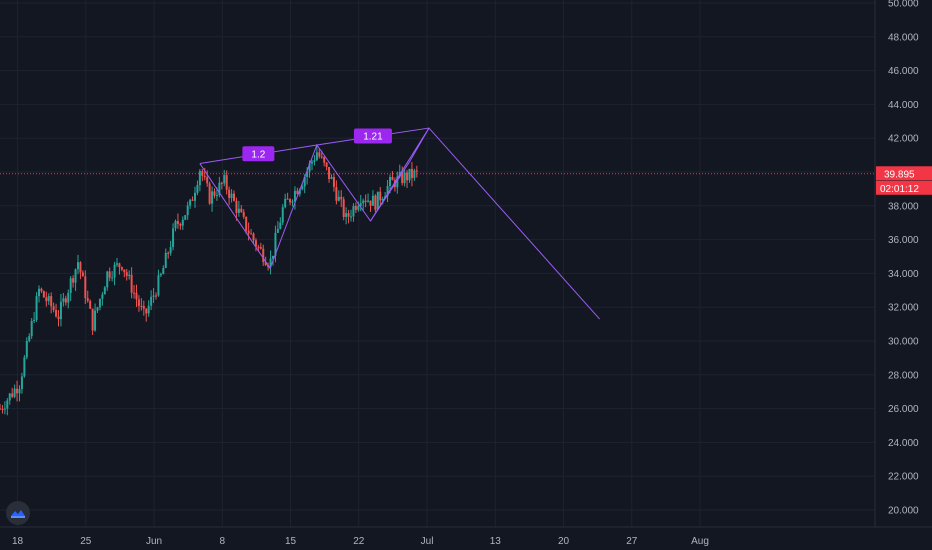  I want to click on time-axis-tick-label: Jul, so click(427, 541).